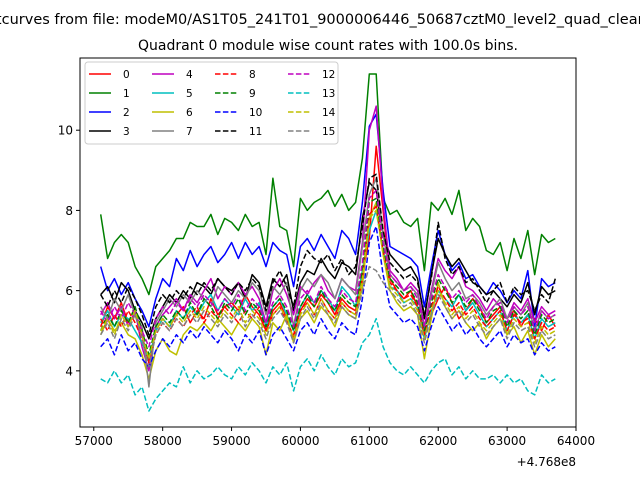 The height and width of the screenshot is (480, 640). Describe the element at coordinates (576, 441) in the screenshot. I see `x-tick-label: 64000` at that location.